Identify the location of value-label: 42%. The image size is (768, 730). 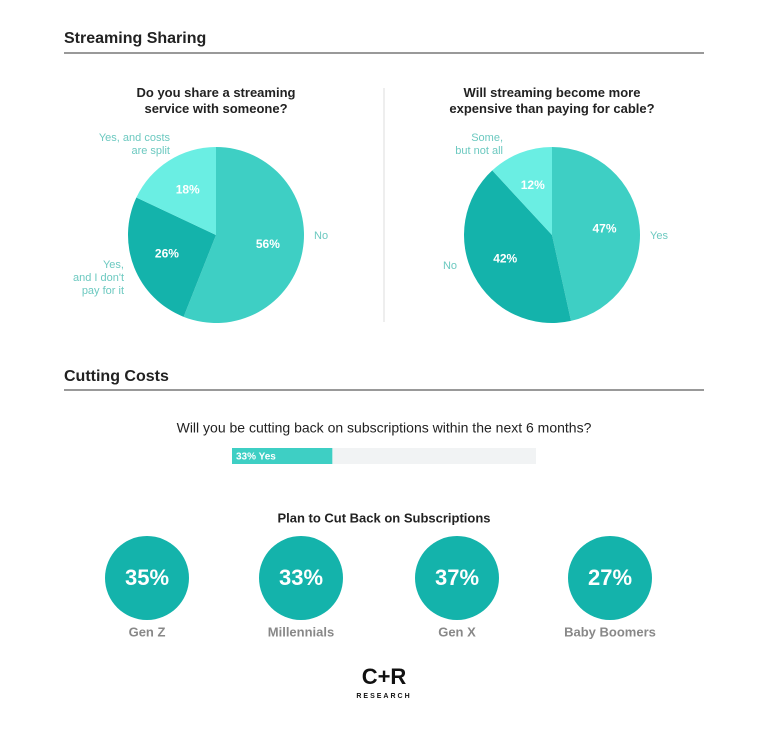
(505, 259).